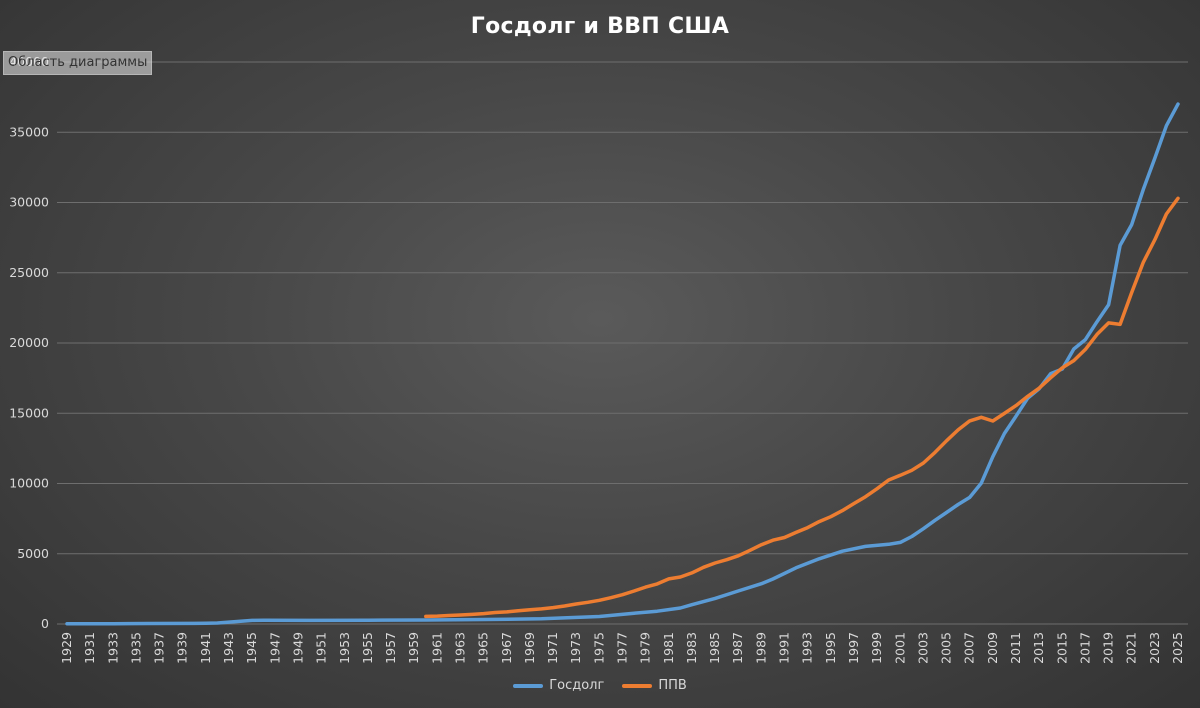 The image size is (1200, 708). I want to click on legend-label-ppv: ППВ, so click(672, 685).